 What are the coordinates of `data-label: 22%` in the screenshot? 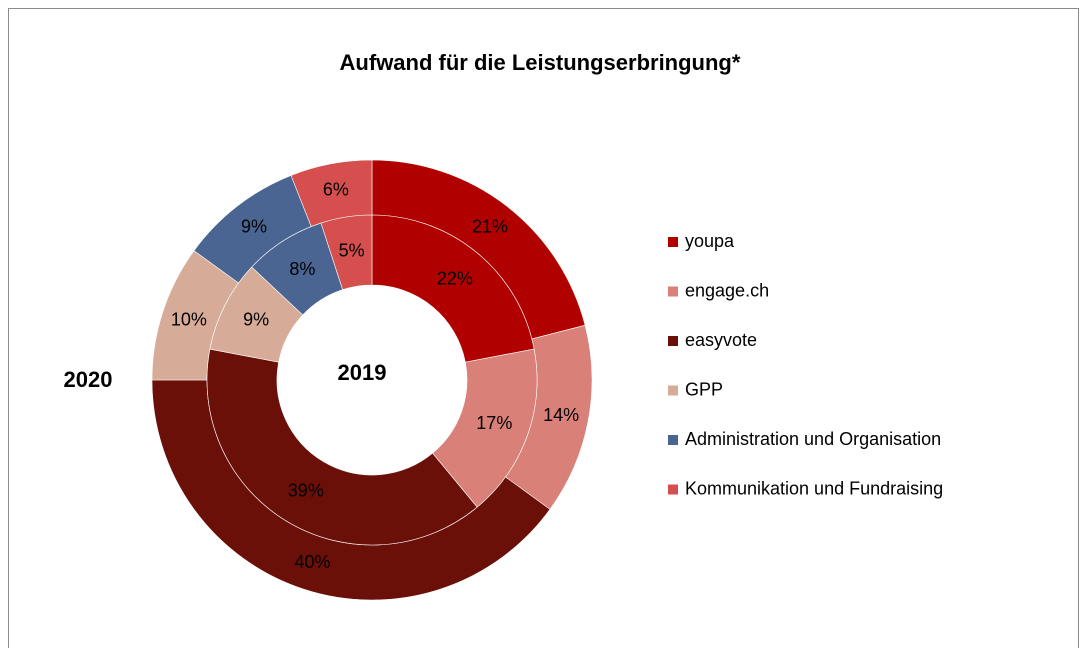 It's located at (455, 279).